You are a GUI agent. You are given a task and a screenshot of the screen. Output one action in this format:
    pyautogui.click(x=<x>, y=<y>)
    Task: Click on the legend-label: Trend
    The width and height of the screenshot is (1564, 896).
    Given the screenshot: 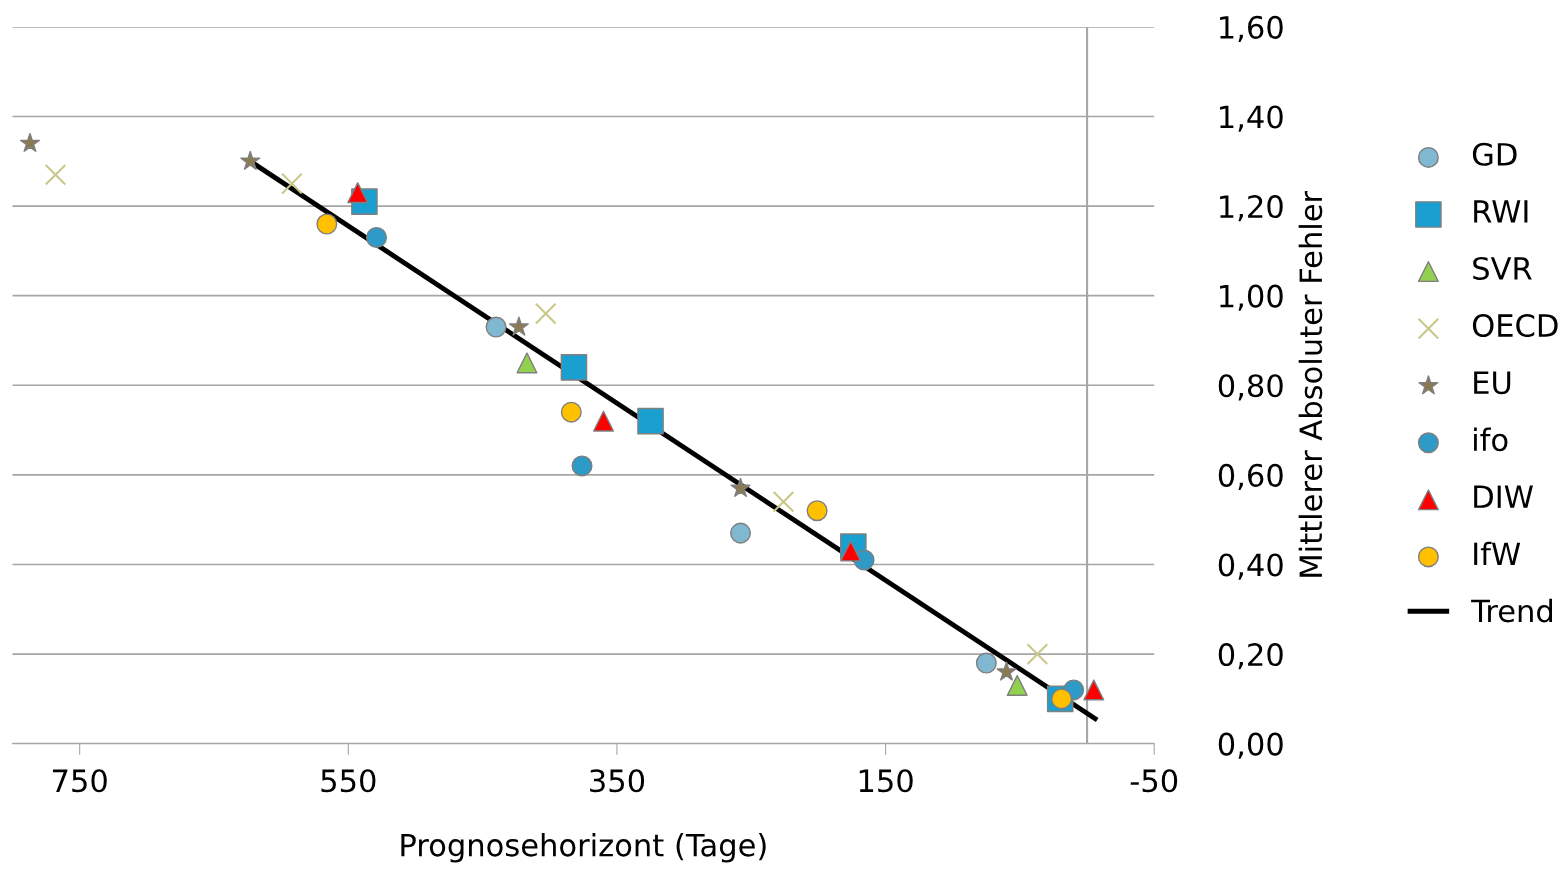 What is the action you would take?
    pyautogui.click(x=1511, y=610)
    